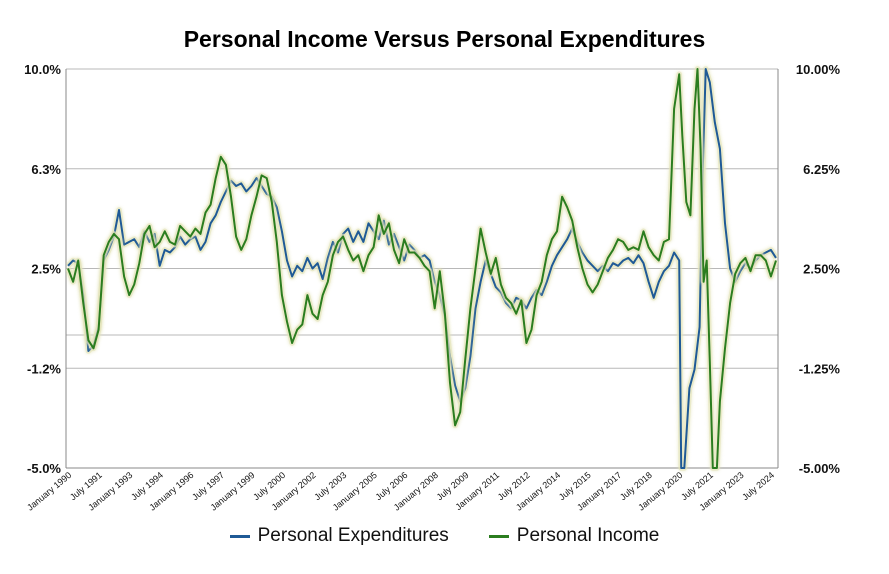 This screenshot has height=574, width=889. Describe the element at coordinates (588, 535) in the screenshot. I see `legend-label: Personal Income` at that location.